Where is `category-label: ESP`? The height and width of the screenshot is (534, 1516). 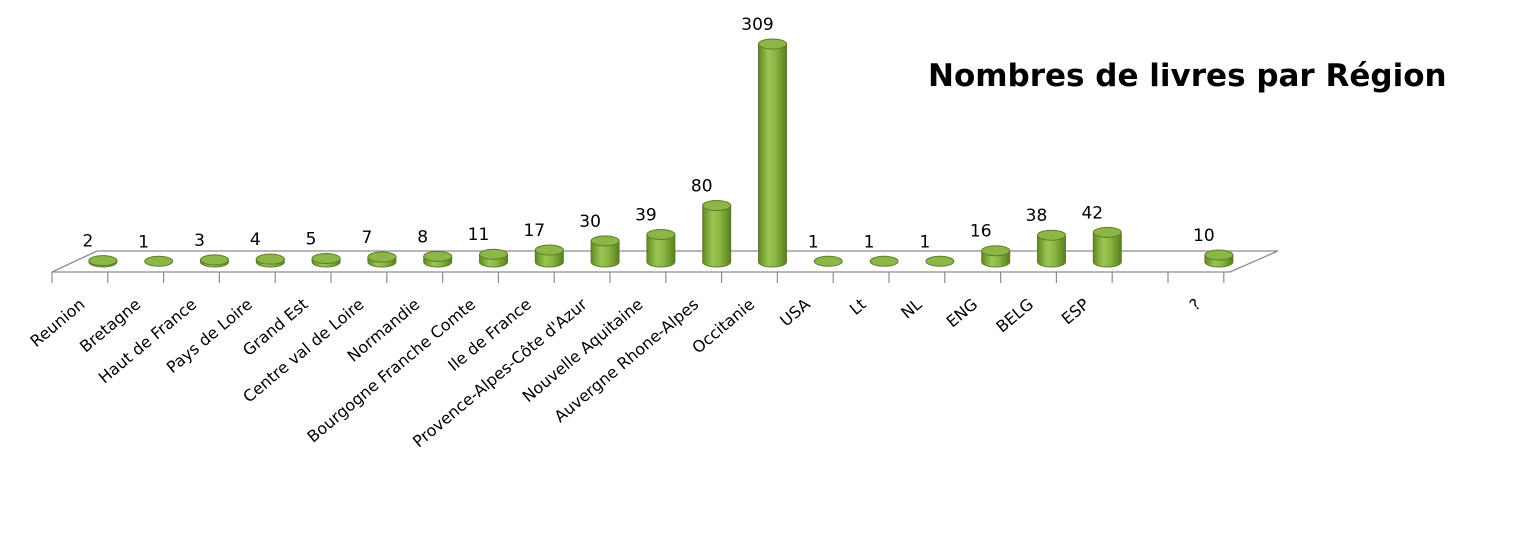
category-label: ESP is located at coordinates (1075, 311).